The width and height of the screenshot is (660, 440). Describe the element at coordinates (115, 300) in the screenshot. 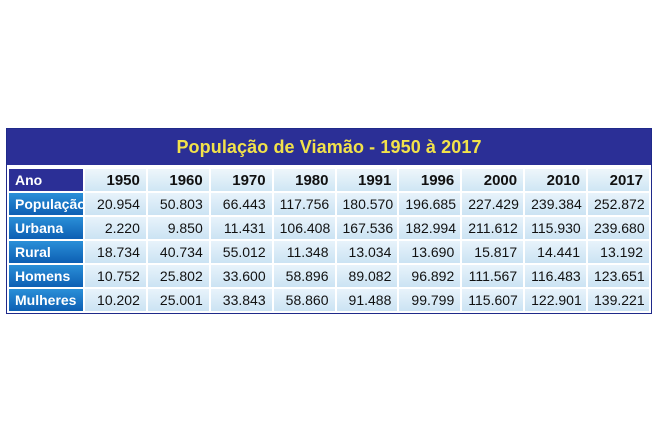

I see `table-cell: 10.202` at that location.